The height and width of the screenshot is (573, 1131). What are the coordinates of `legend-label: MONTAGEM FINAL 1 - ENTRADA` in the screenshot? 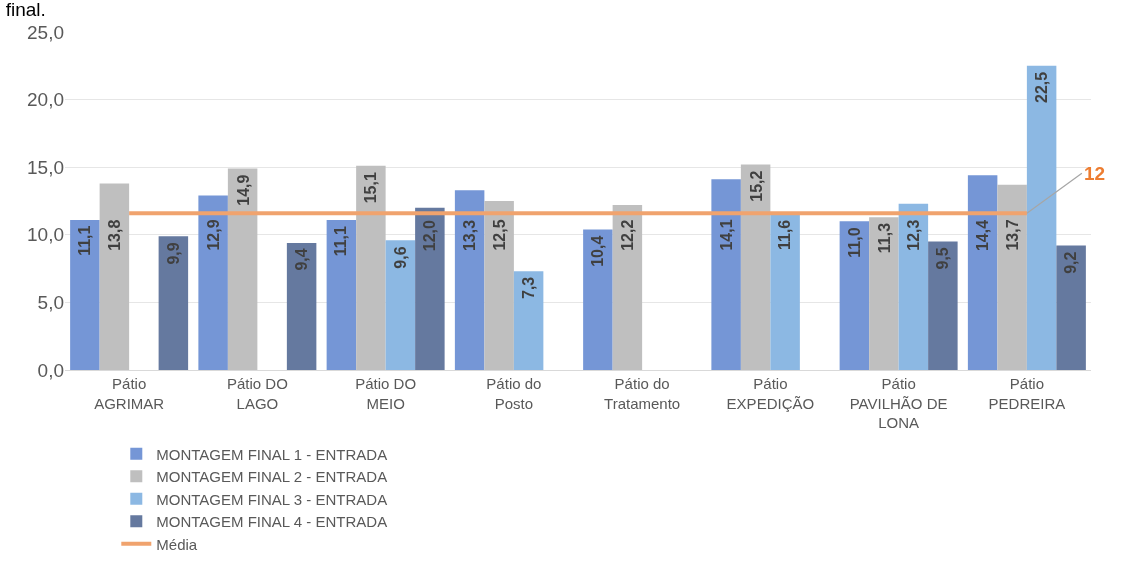 It's located at (272, 454).